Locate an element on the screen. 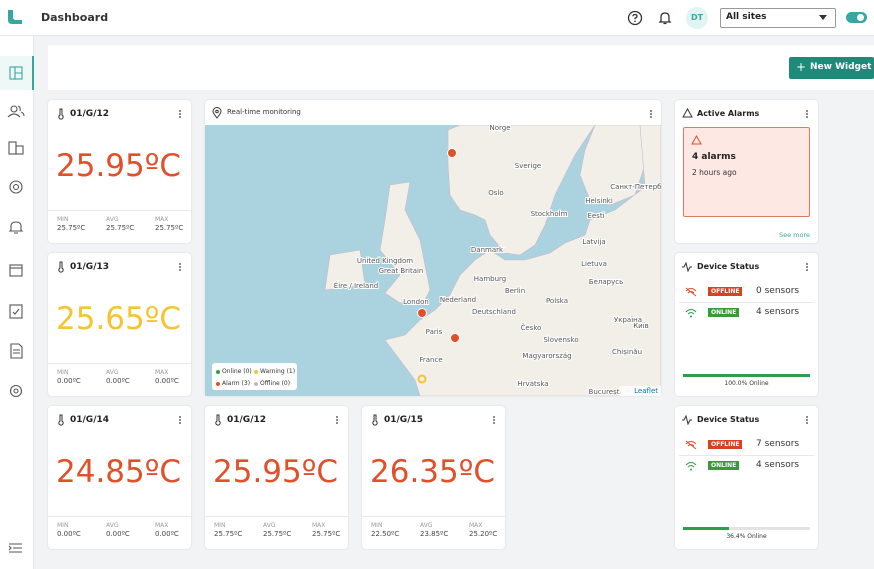 The image size is (874, 569). land is located at coordinates (405, 242).